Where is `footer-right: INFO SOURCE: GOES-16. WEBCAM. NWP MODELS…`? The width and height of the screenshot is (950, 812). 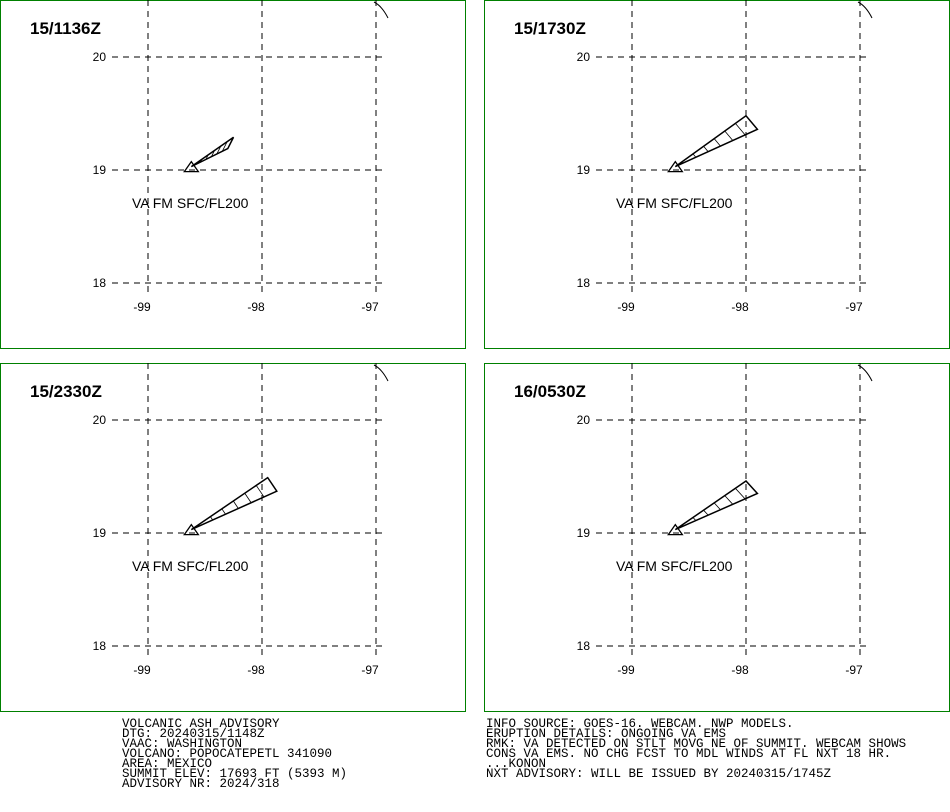
footer-right: INFO SOURCE: GOES-16. WEBCAM. NWP MODELS… is located at coordinates (696, 749).